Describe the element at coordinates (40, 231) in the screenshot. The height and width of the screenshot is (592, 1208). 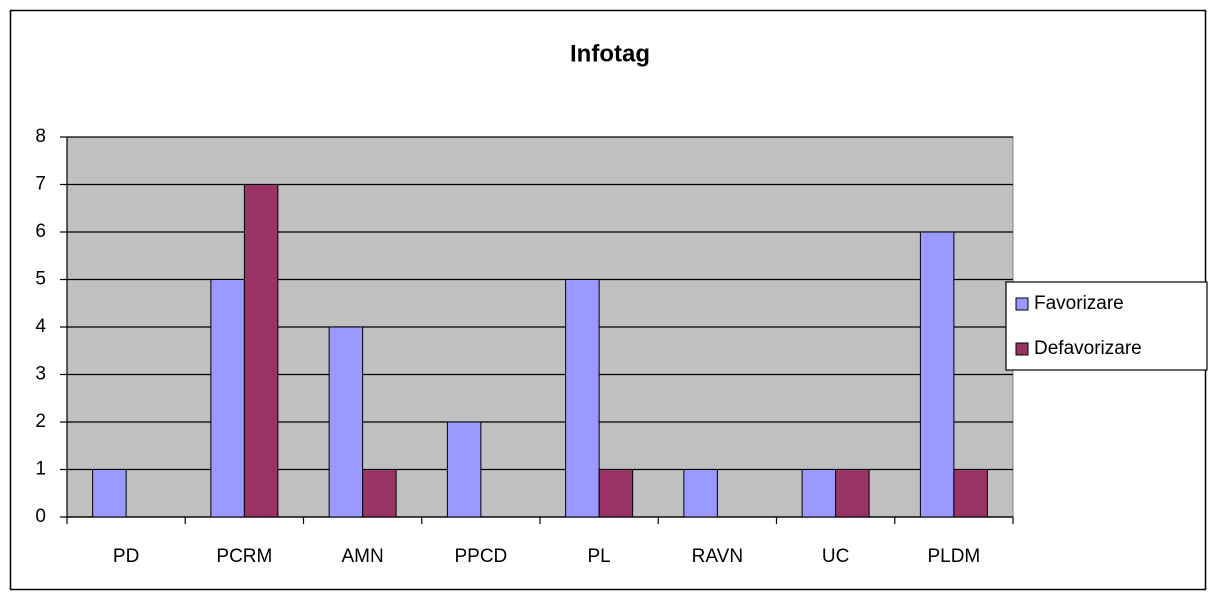
I see `y-tick-label: 6` at that location.